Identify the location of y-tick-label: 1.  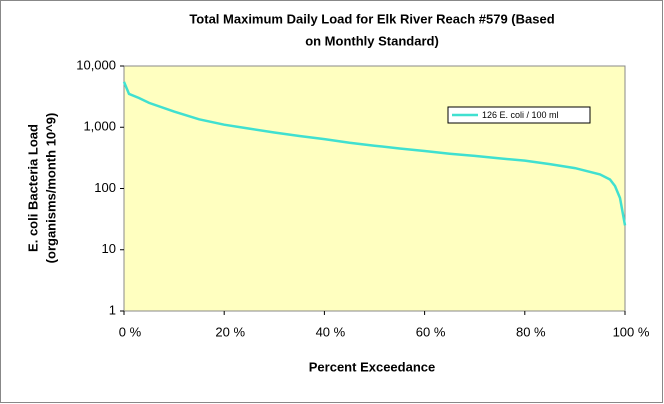
(112, 309).